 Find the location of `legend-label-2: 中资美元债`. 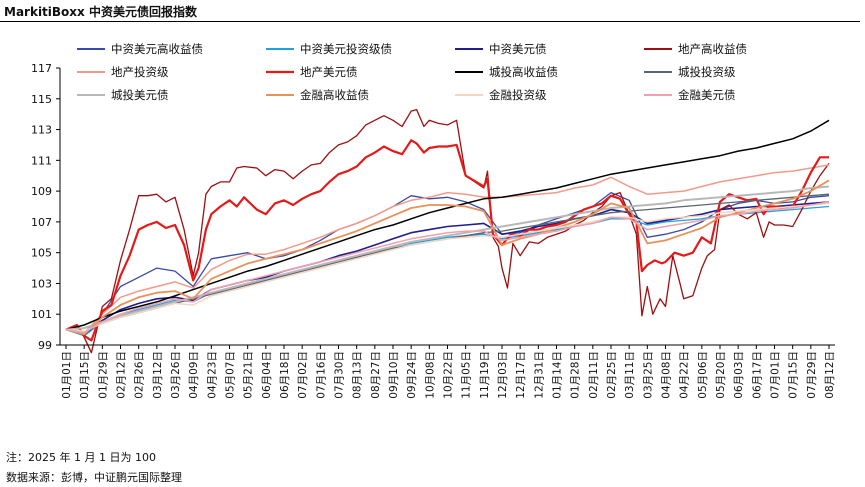

legend-label-2: 中资美元债 is located at coordinates (518, 49).